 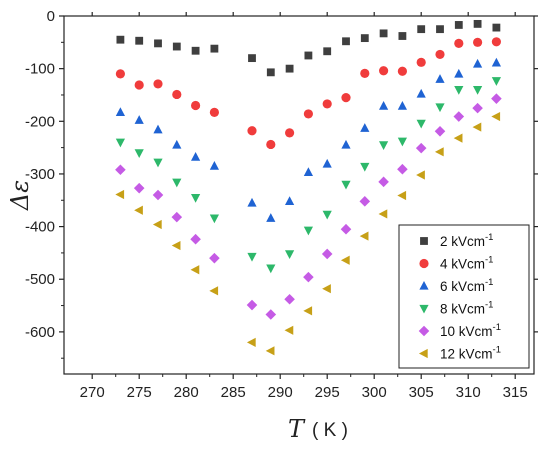 I want to click on legend-label-text: 4 kVcm, so click(x=462, y=264).